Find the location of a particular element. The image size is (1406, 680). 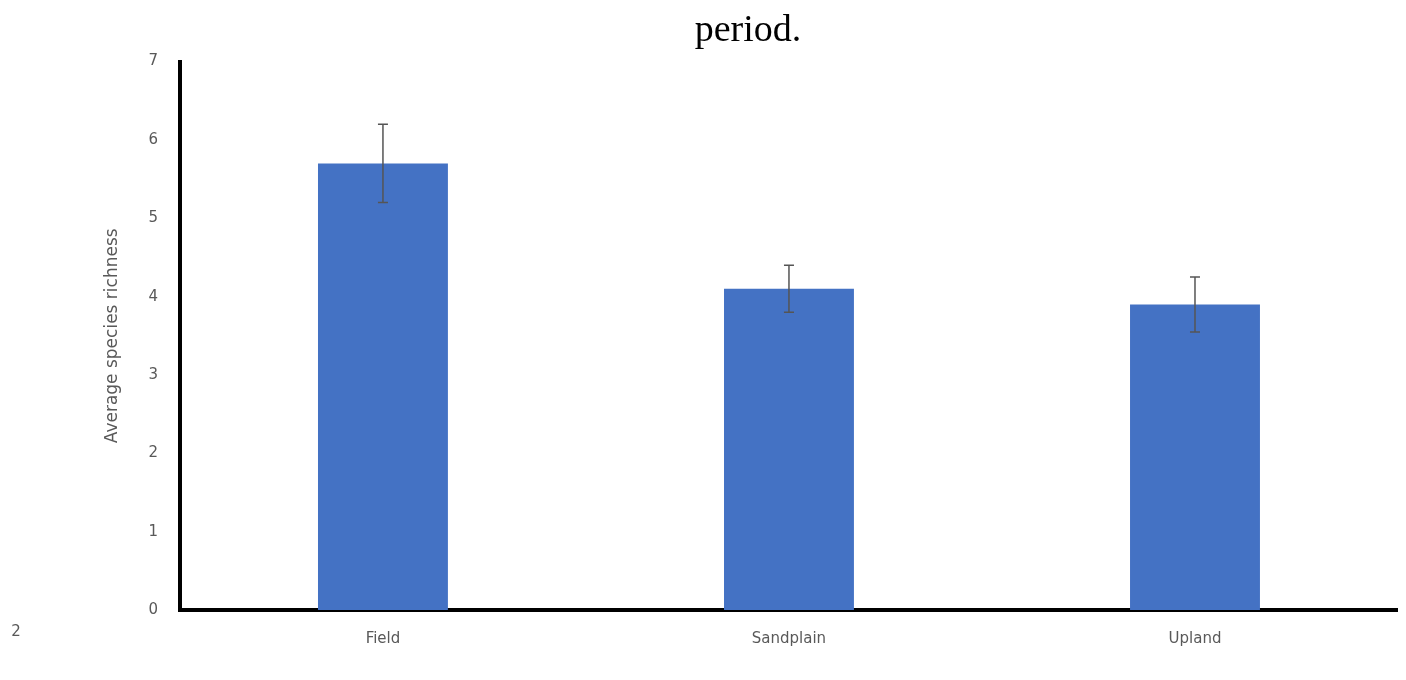

text: 2 is located at coordinates (16, 630).